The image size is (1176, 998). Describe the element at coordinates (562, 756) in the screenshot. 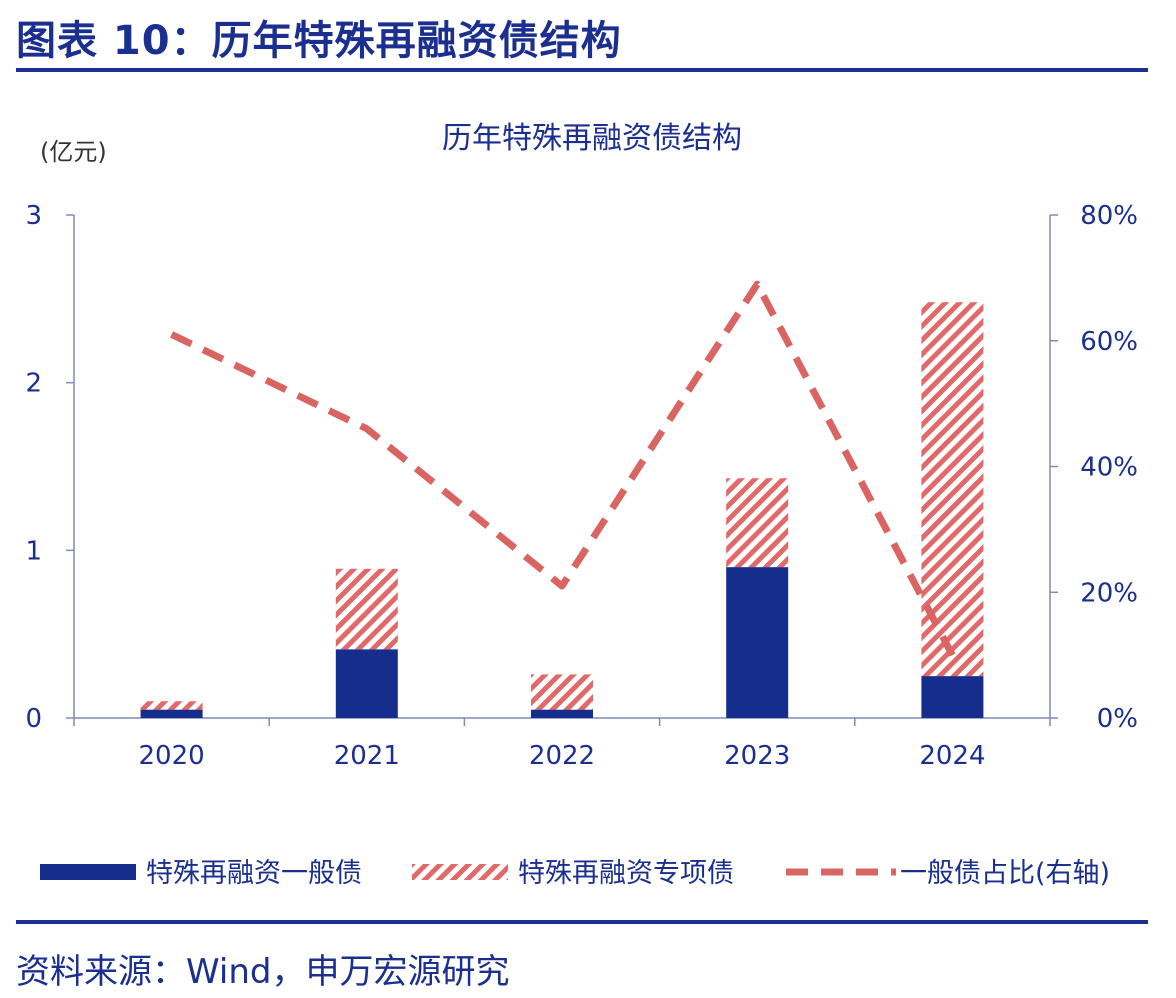

I see `x-axis-tick-label: 2022` at that location.